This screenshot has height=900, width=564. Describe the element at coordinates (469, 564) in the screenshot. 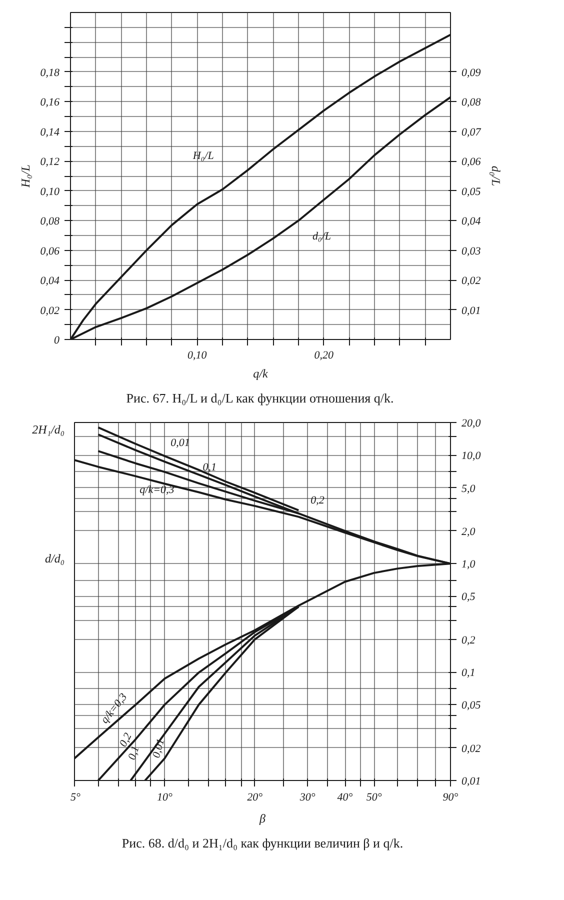

I see `y-tick-label: 1,0` at that location.